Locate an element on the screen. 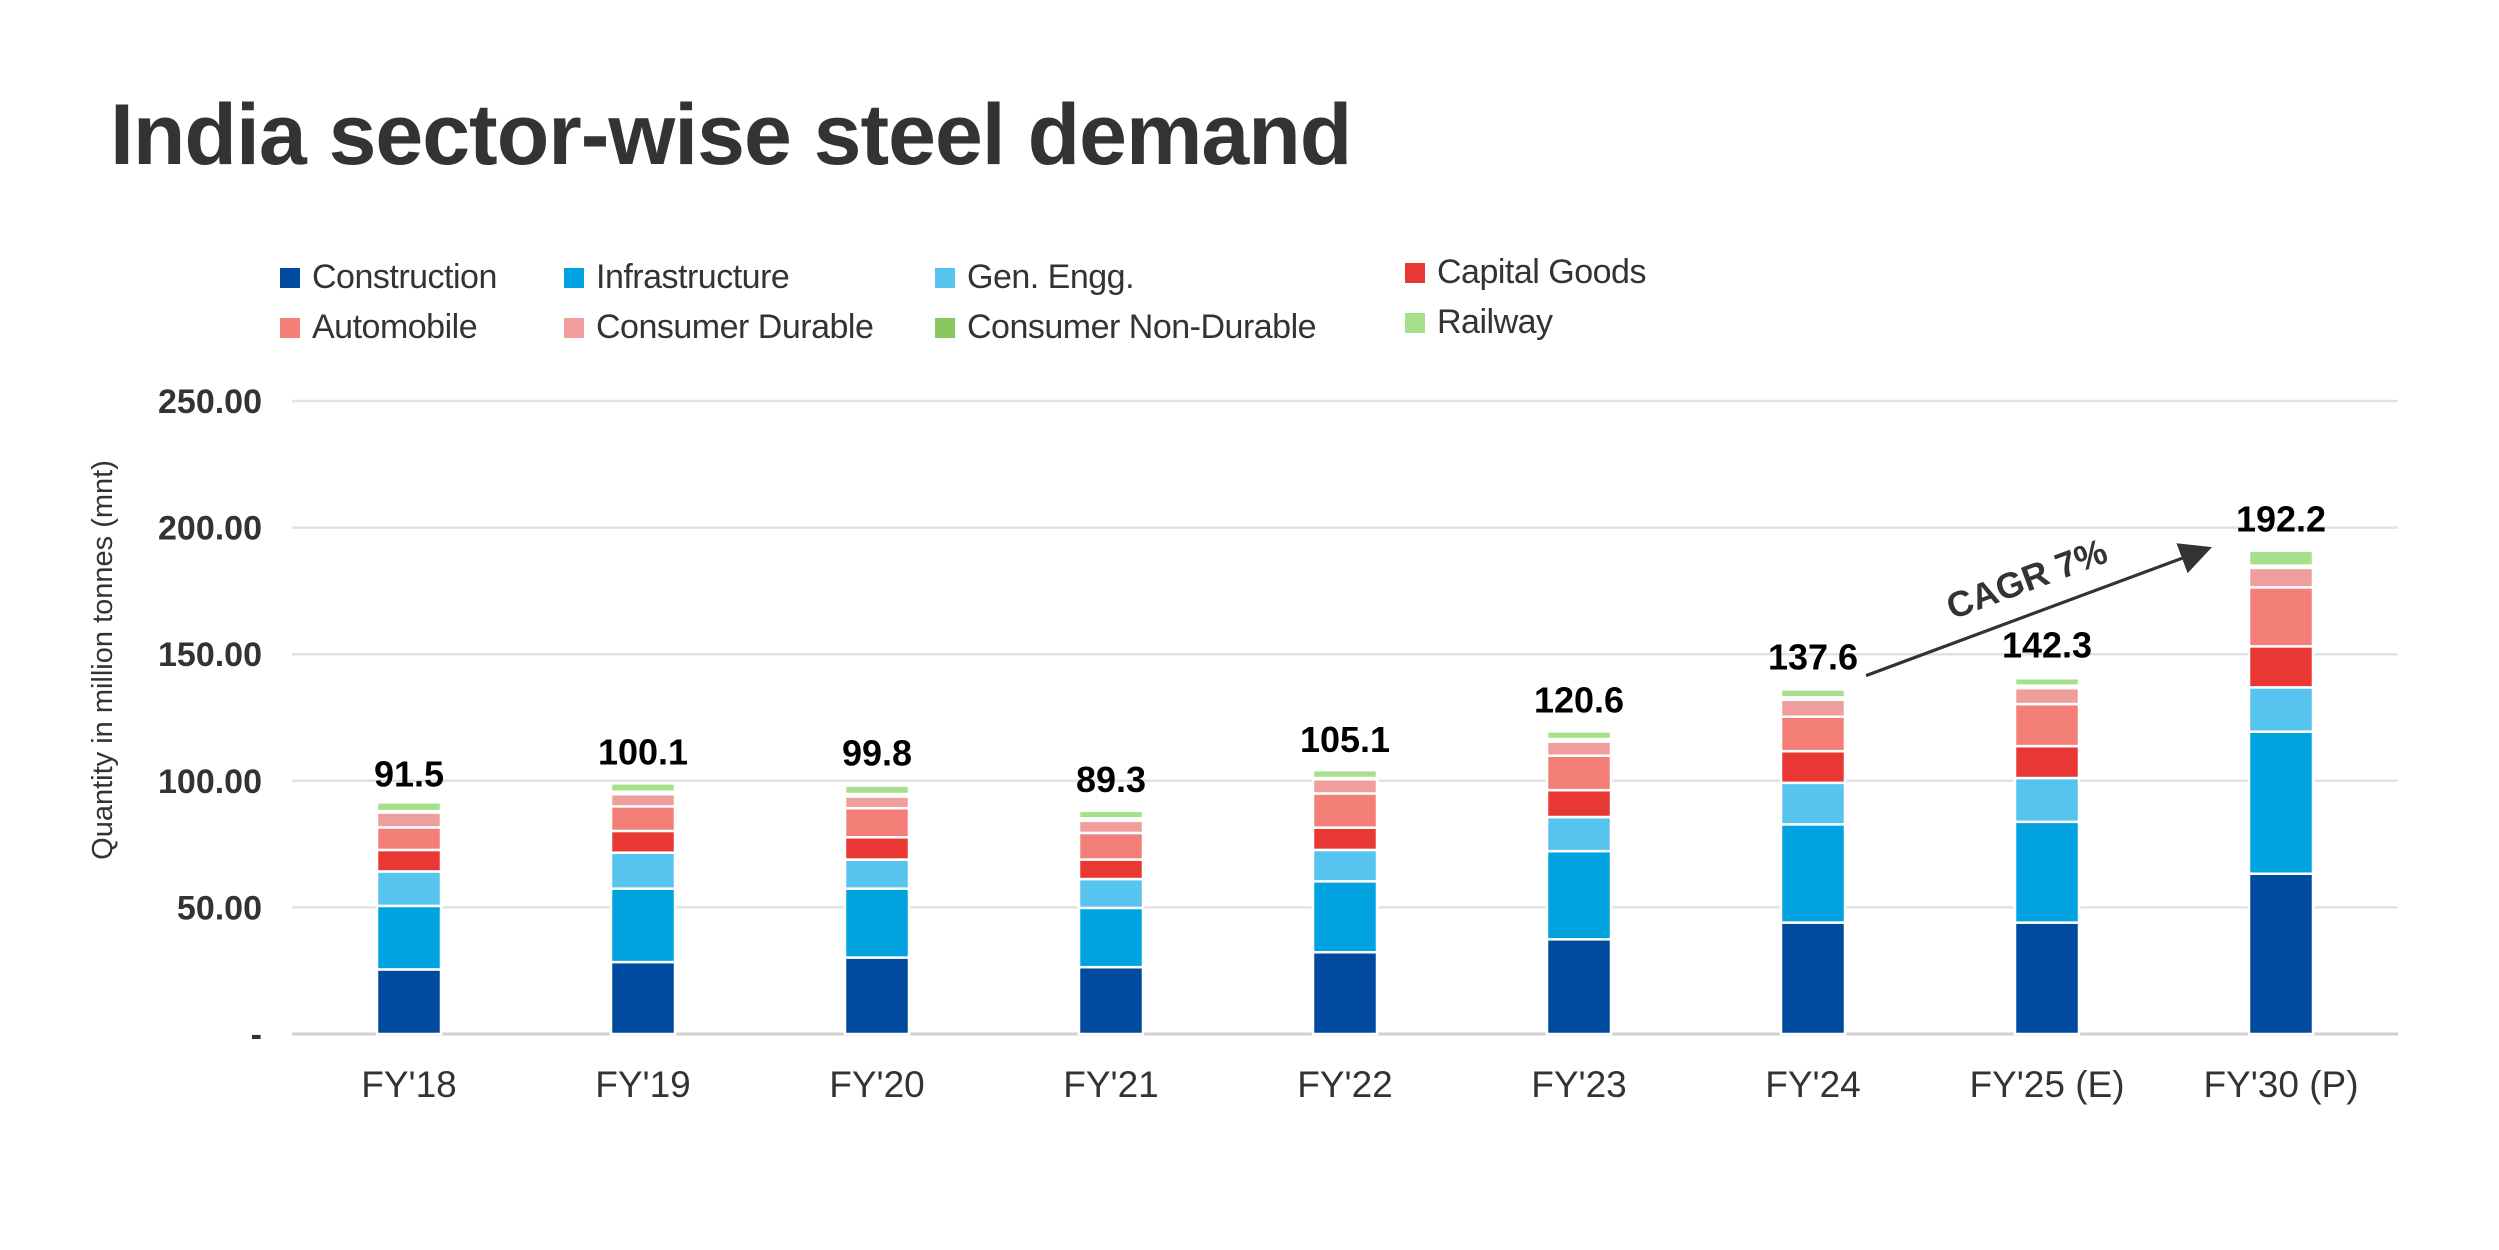  x-tick-label: FY'20 is located at coordinates (877, 1084).